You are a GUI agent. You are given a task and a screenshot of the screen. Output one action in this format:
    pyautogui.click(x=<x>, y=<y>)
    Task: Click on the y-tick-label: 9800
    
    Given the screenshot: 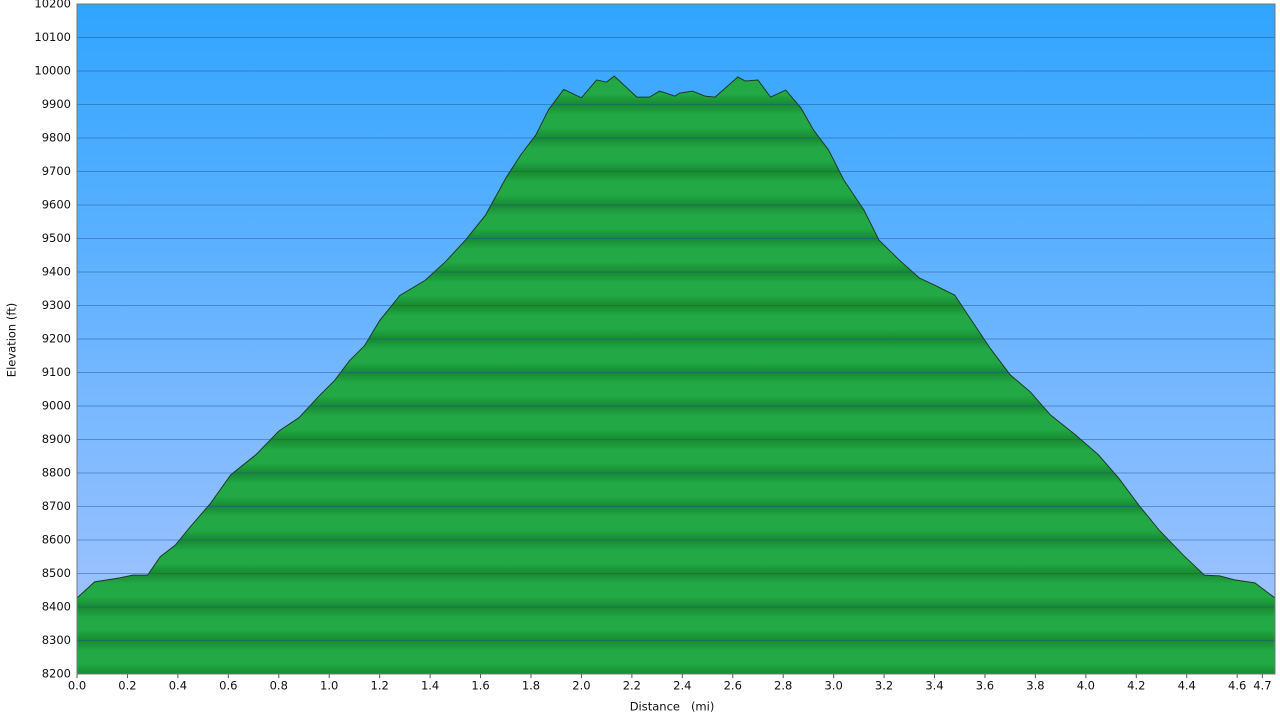 What is the action you would take?
    pyautogui.click(x=56, y=138)
    